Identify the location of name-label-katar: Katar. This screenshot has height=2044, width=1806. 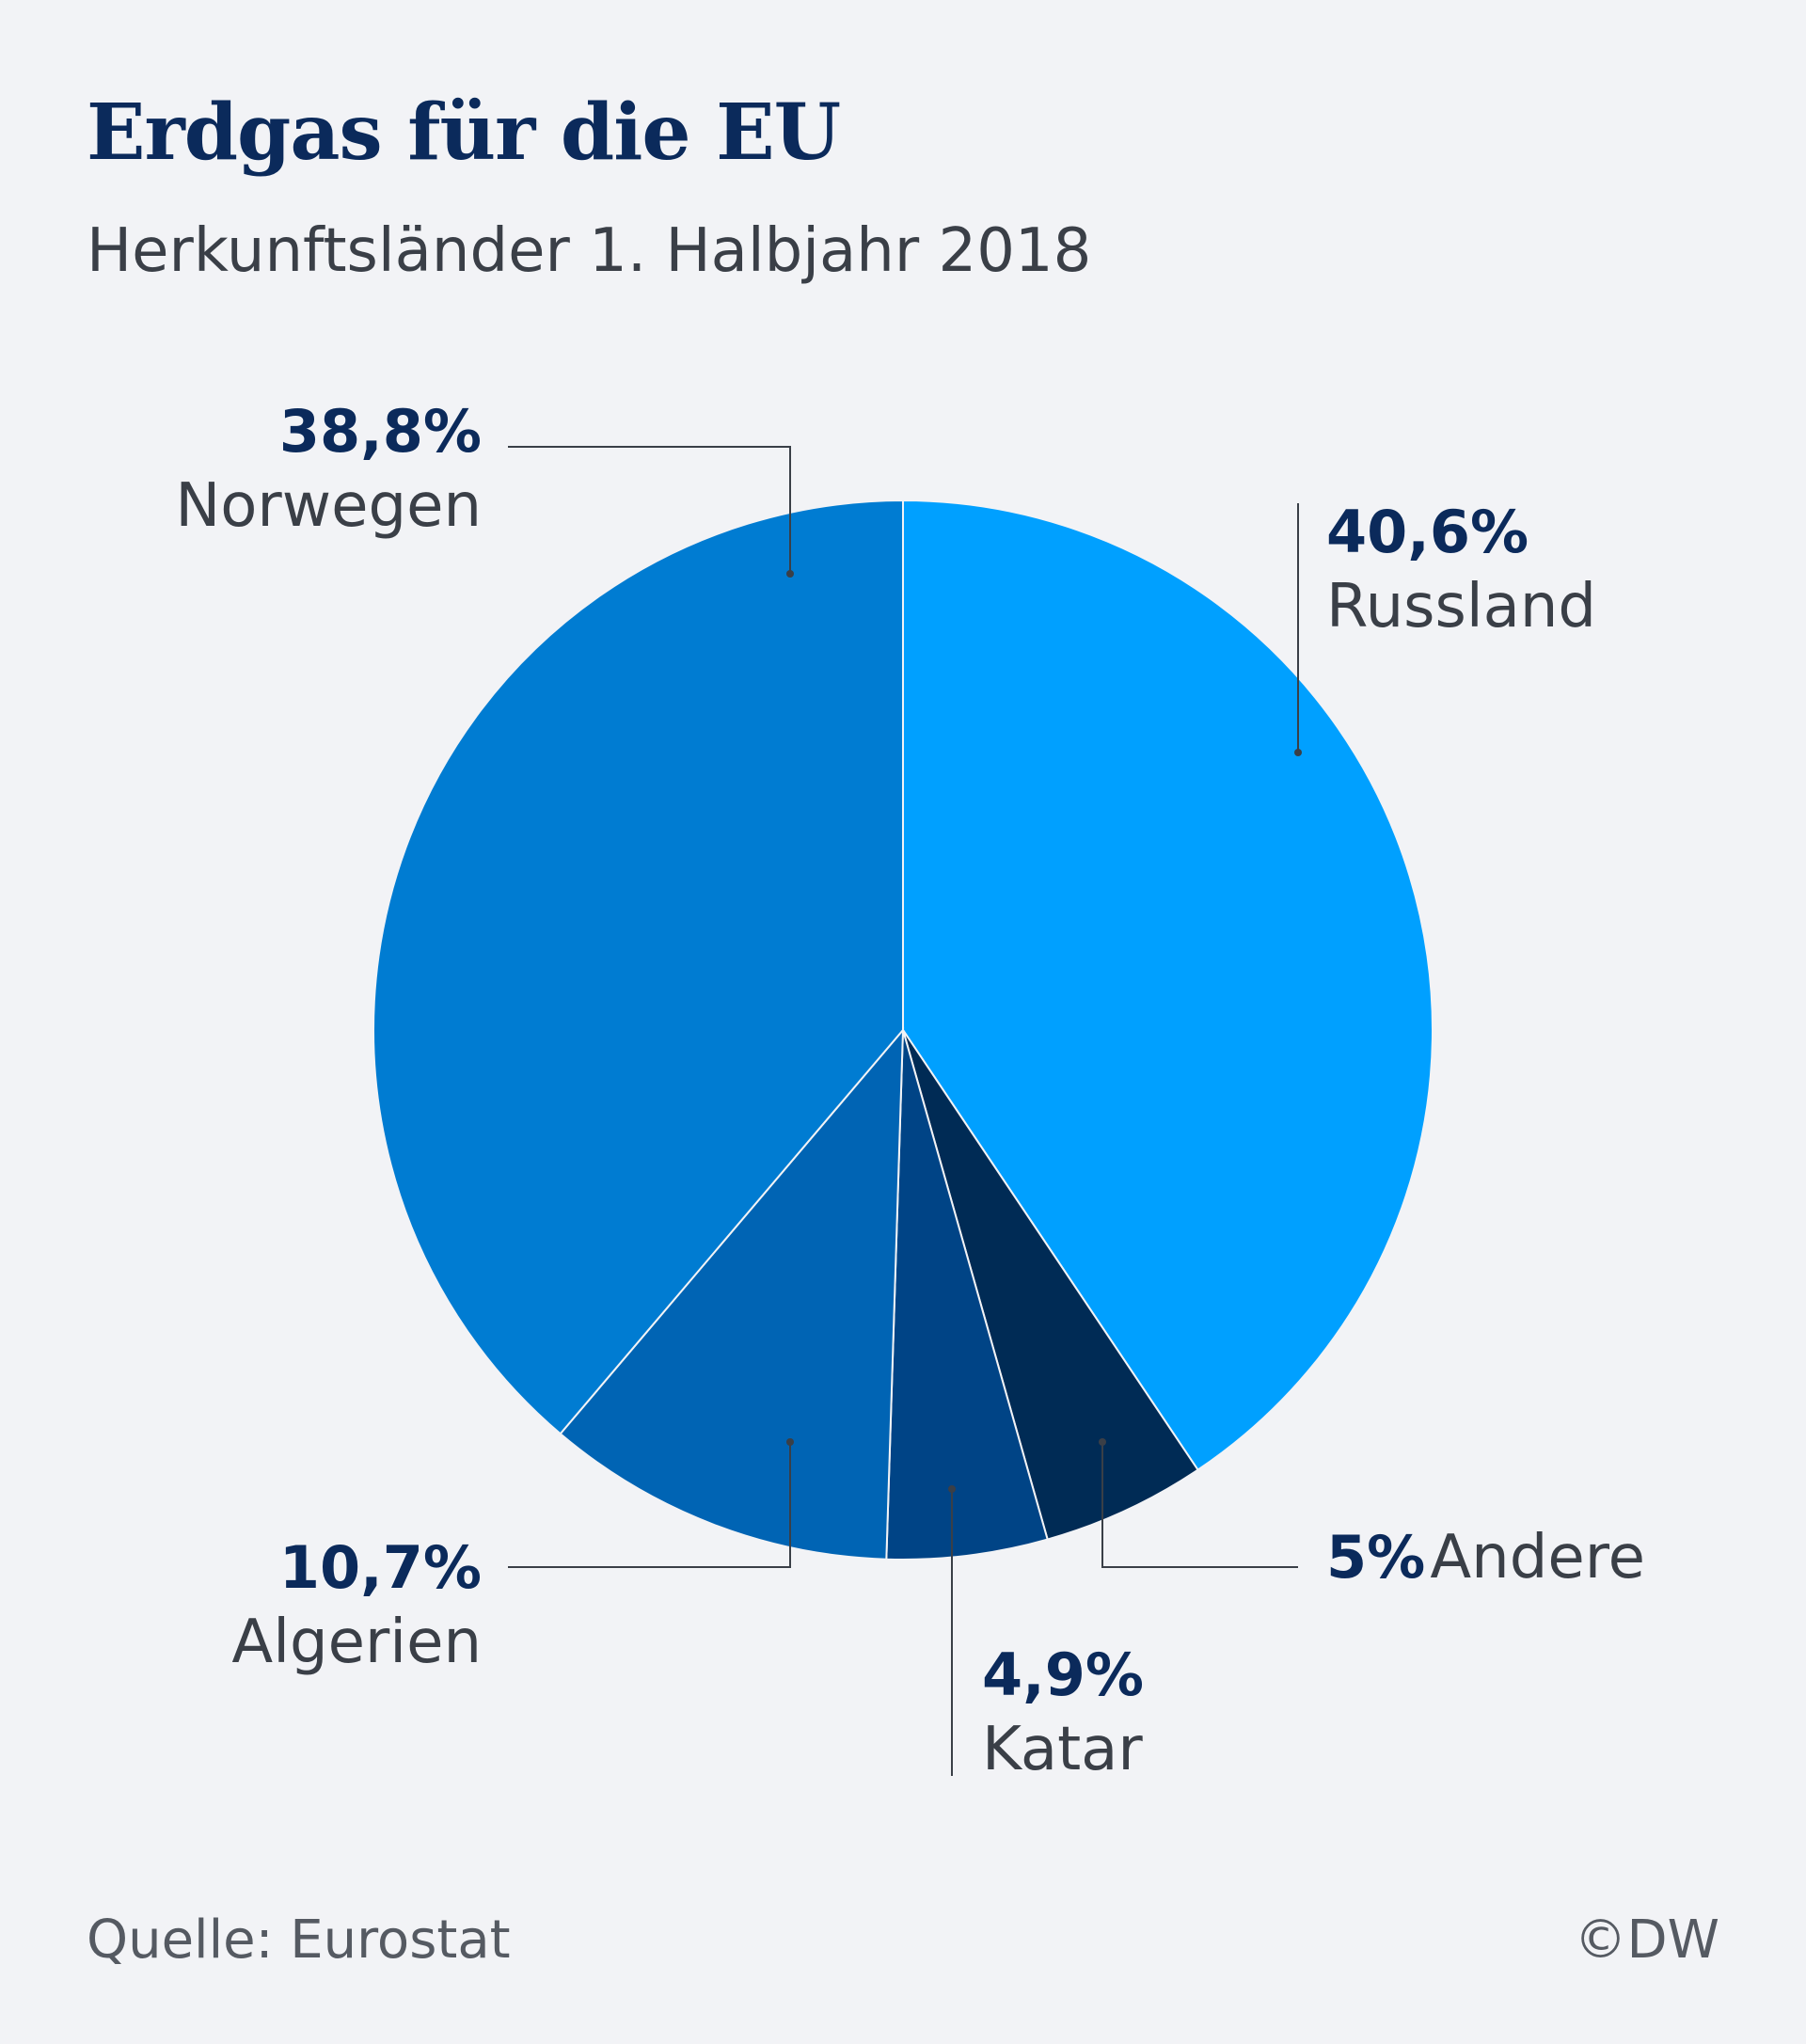
(1063, 1749).